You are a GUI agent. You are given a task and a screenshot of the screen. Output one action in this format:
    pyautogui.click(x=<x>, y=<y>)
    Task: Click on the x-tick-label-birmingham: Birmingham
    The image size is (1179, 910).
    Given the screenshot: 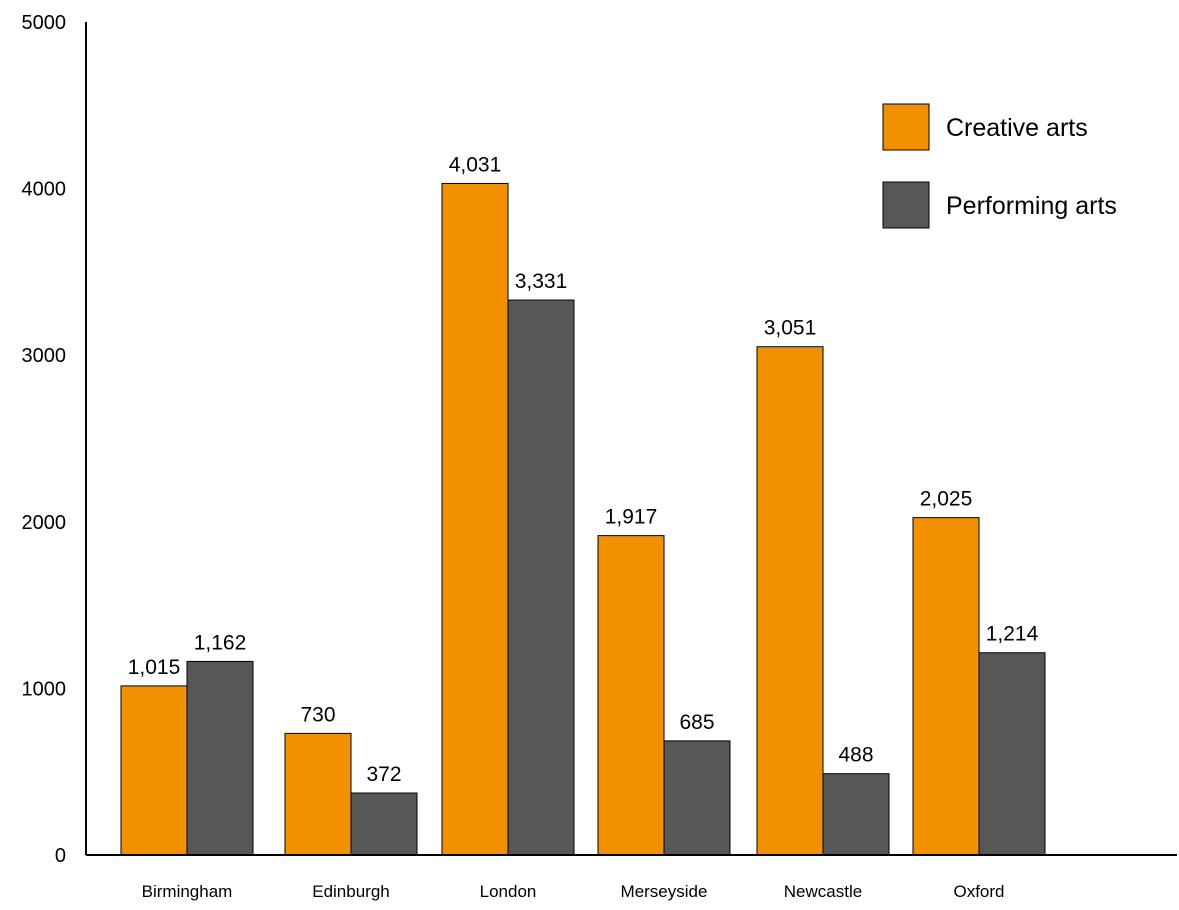 What is the action you would take?
    pyautogui.click(x=187, y=891)
    